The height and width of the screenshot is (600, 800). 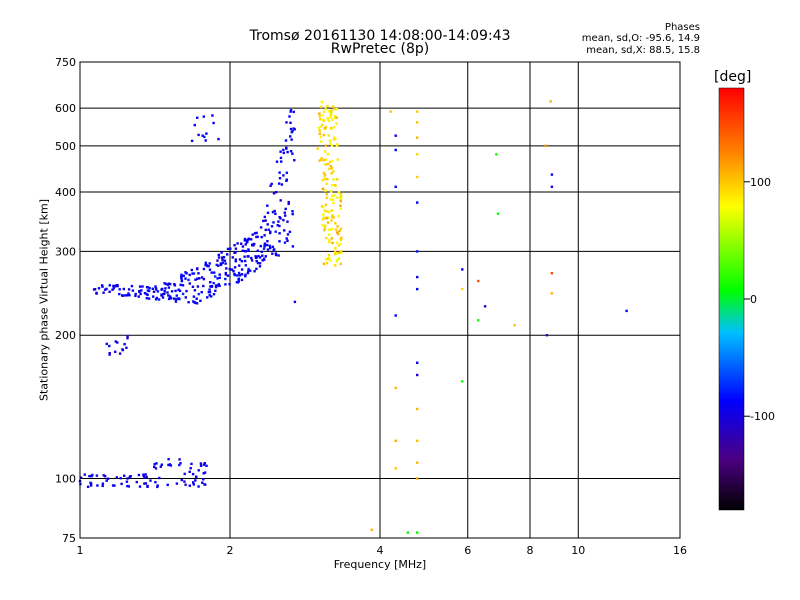 What do you see at coordinates (578, 550) in the screenshot?
I see `x-tick-label: 10` at bounding box center [578, 550].